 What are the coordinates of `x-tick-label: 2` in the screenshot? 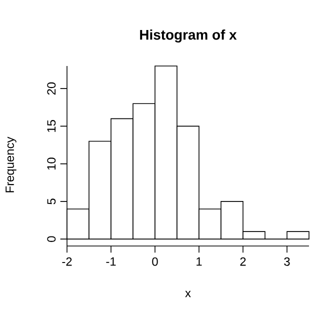 It's located at (243, 261).